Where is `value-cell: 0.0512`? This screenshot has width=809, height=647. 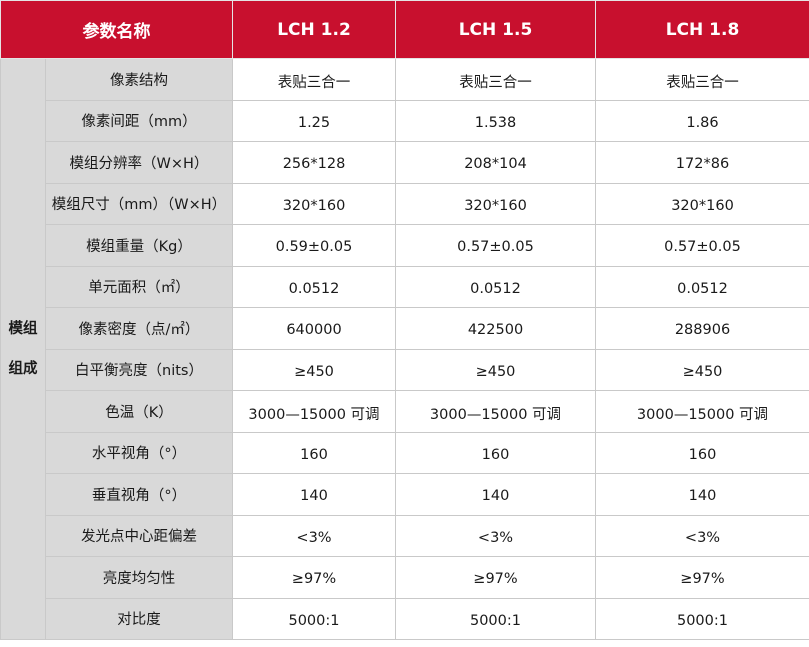
value-cell: 0.0512 is located at coordinates (495, 286).